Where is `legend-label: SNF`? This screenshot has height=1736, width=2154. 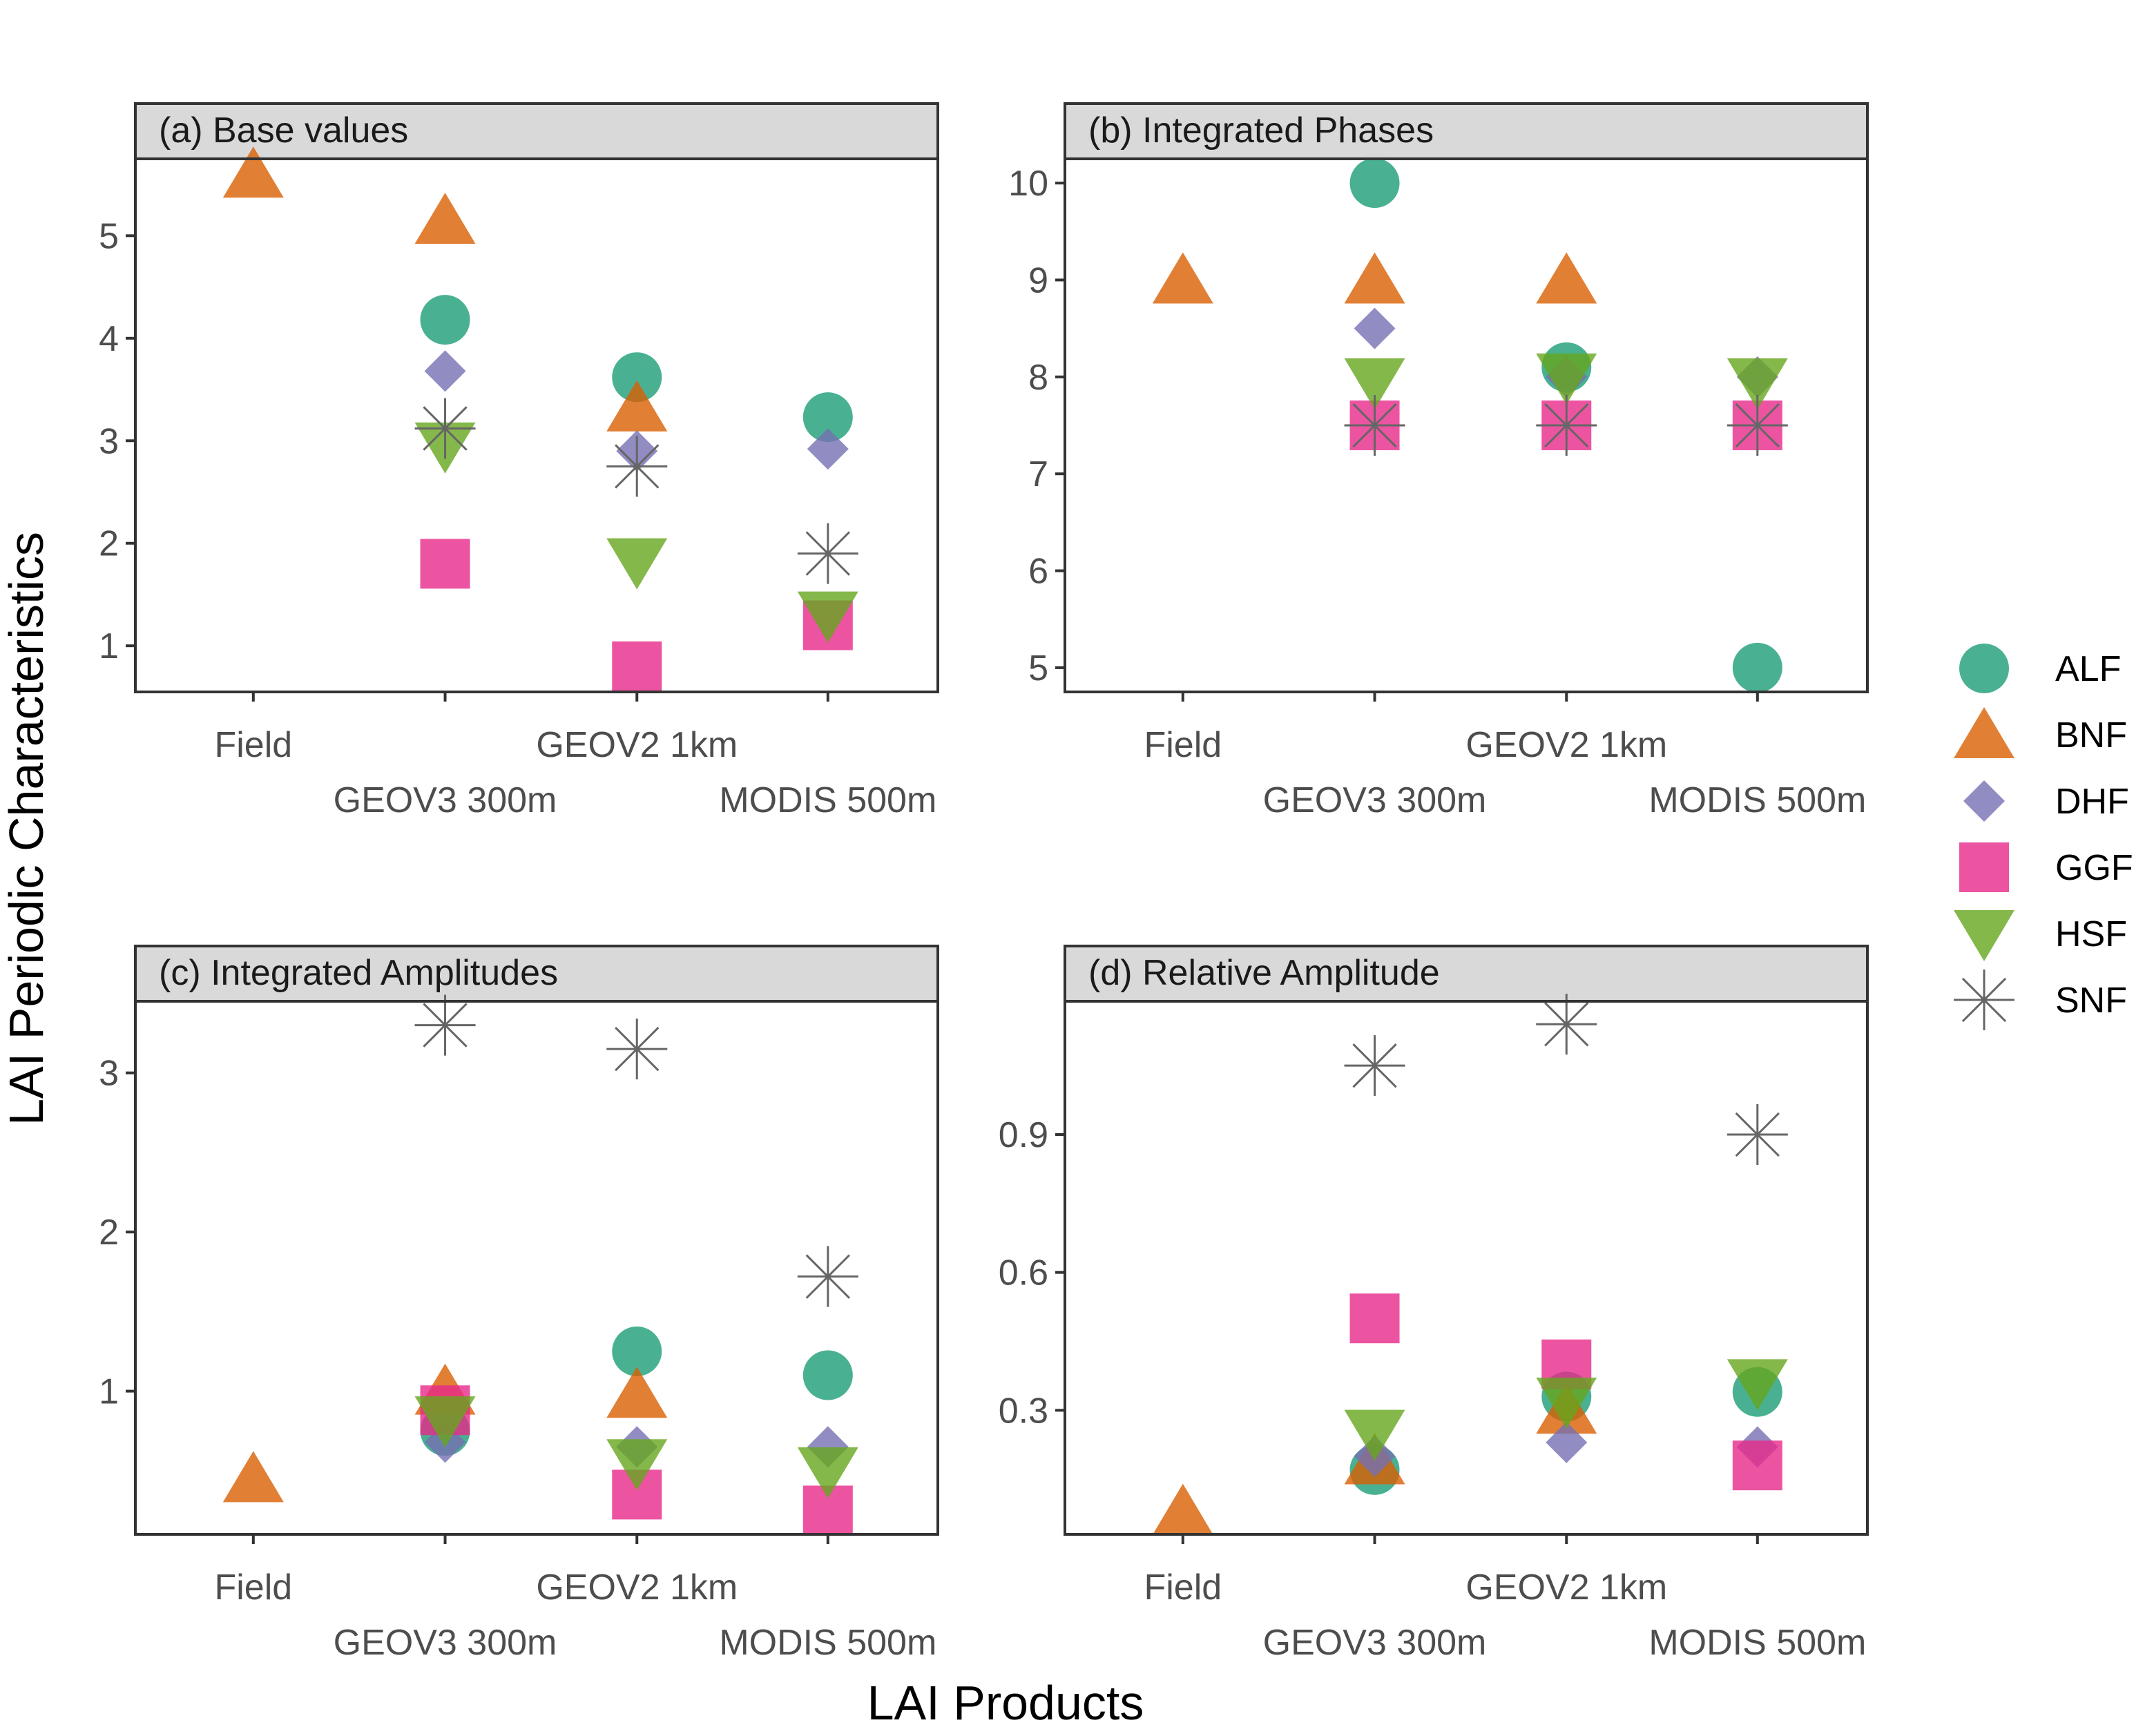
legend-label: SNF is located at coordinates (2091, 1001).